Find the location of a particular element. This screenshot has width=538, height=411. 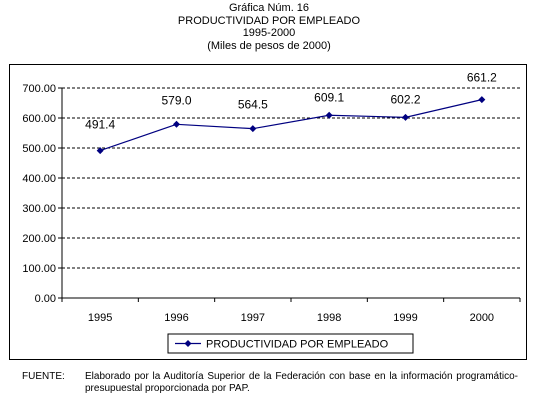

chart-units: (Miles de pesos de 2000) is located at coordinates (269, 45).